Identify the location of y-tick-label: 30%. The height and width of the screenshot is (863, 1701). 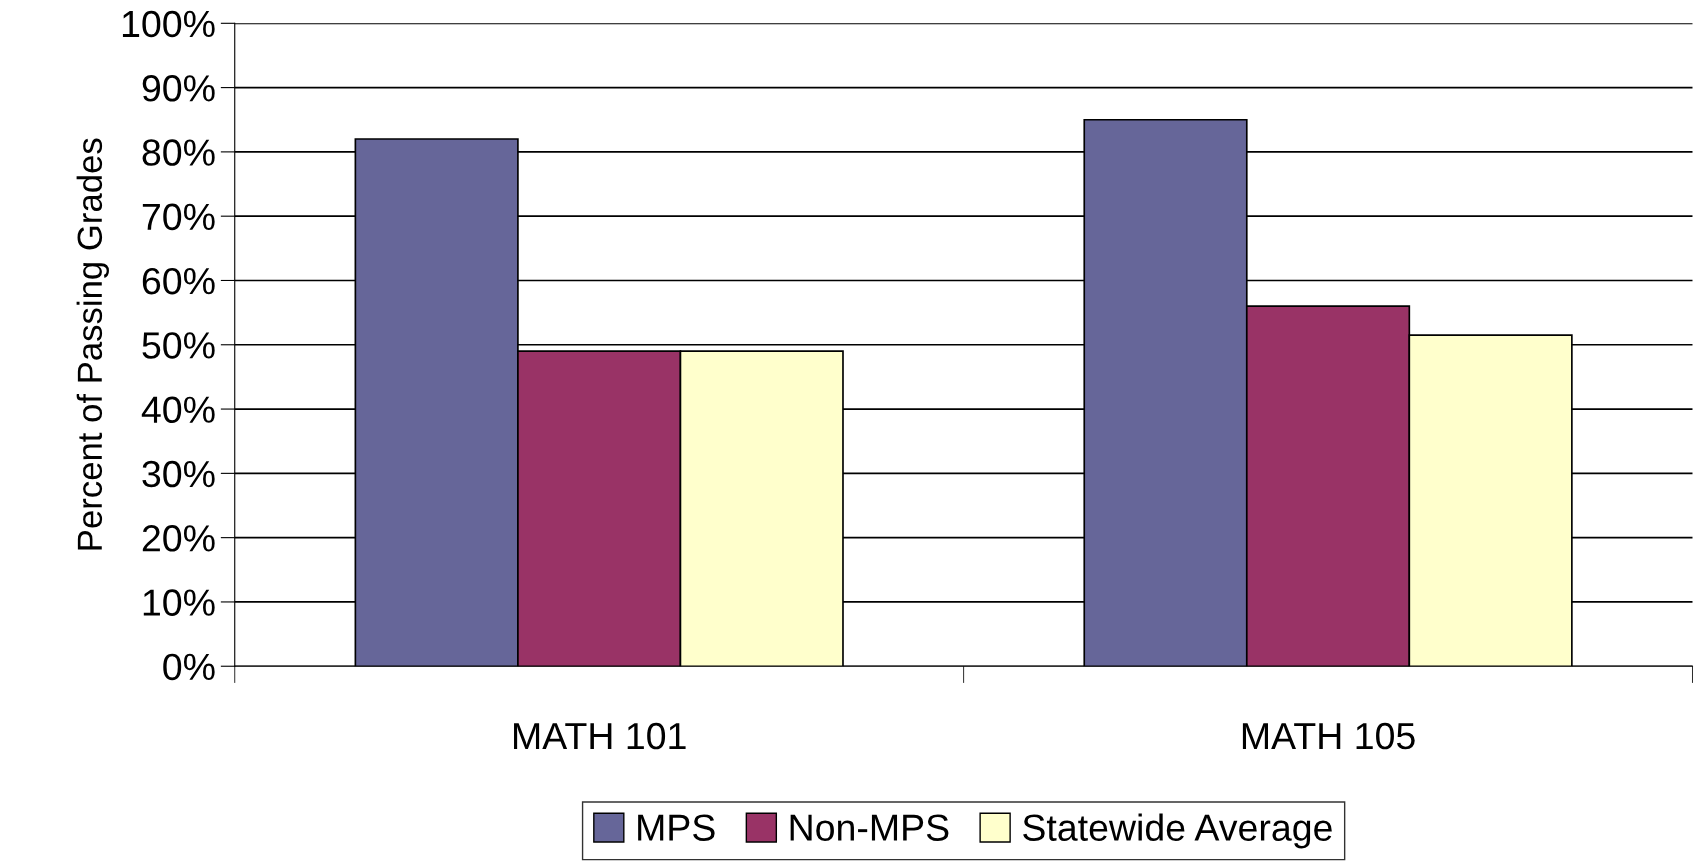
(178, 474).